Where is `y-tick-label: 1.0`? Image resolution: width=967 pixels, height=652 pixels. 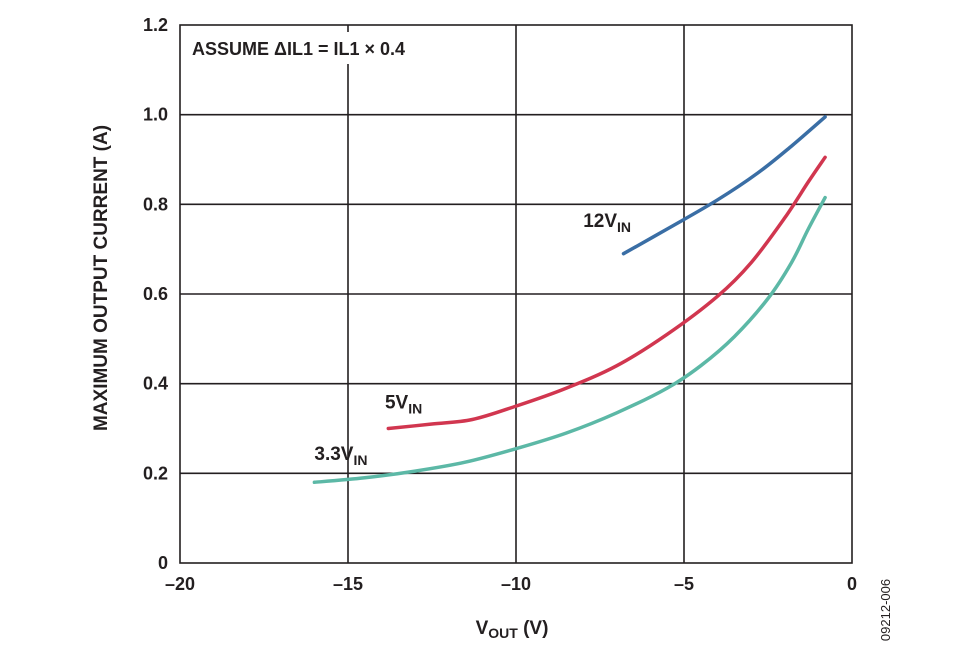
y-tick-label: 1.0 is located at coordinates (155, 115).